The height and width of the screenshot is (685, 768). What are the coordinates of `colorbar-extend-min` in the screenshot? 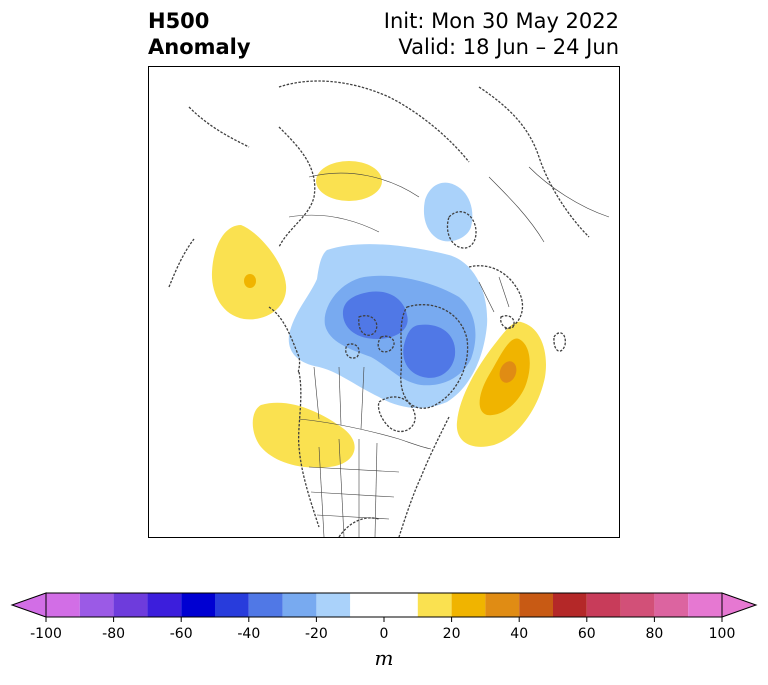 It's located at (28, 605).